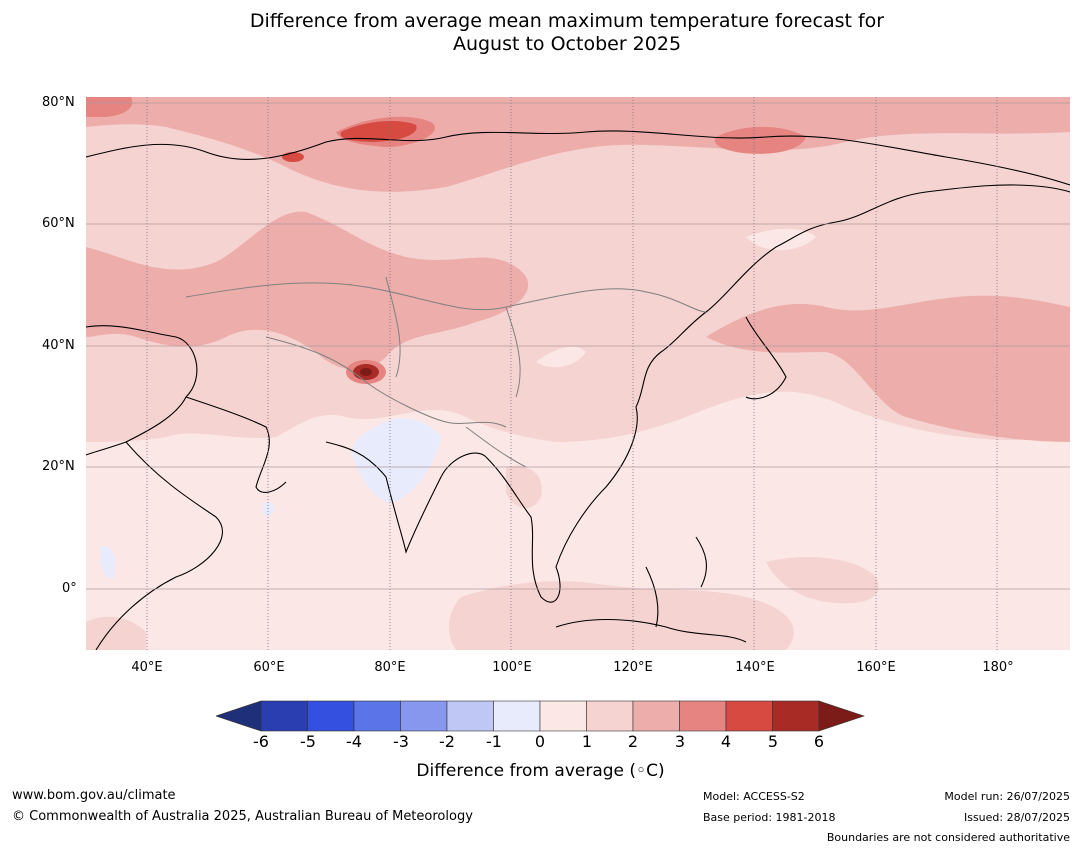 The image size is (1081, 850). Describe the element at coordinates (354, 741) in the screenshot. I see `colorbar-tick-m4: -4` at that location.